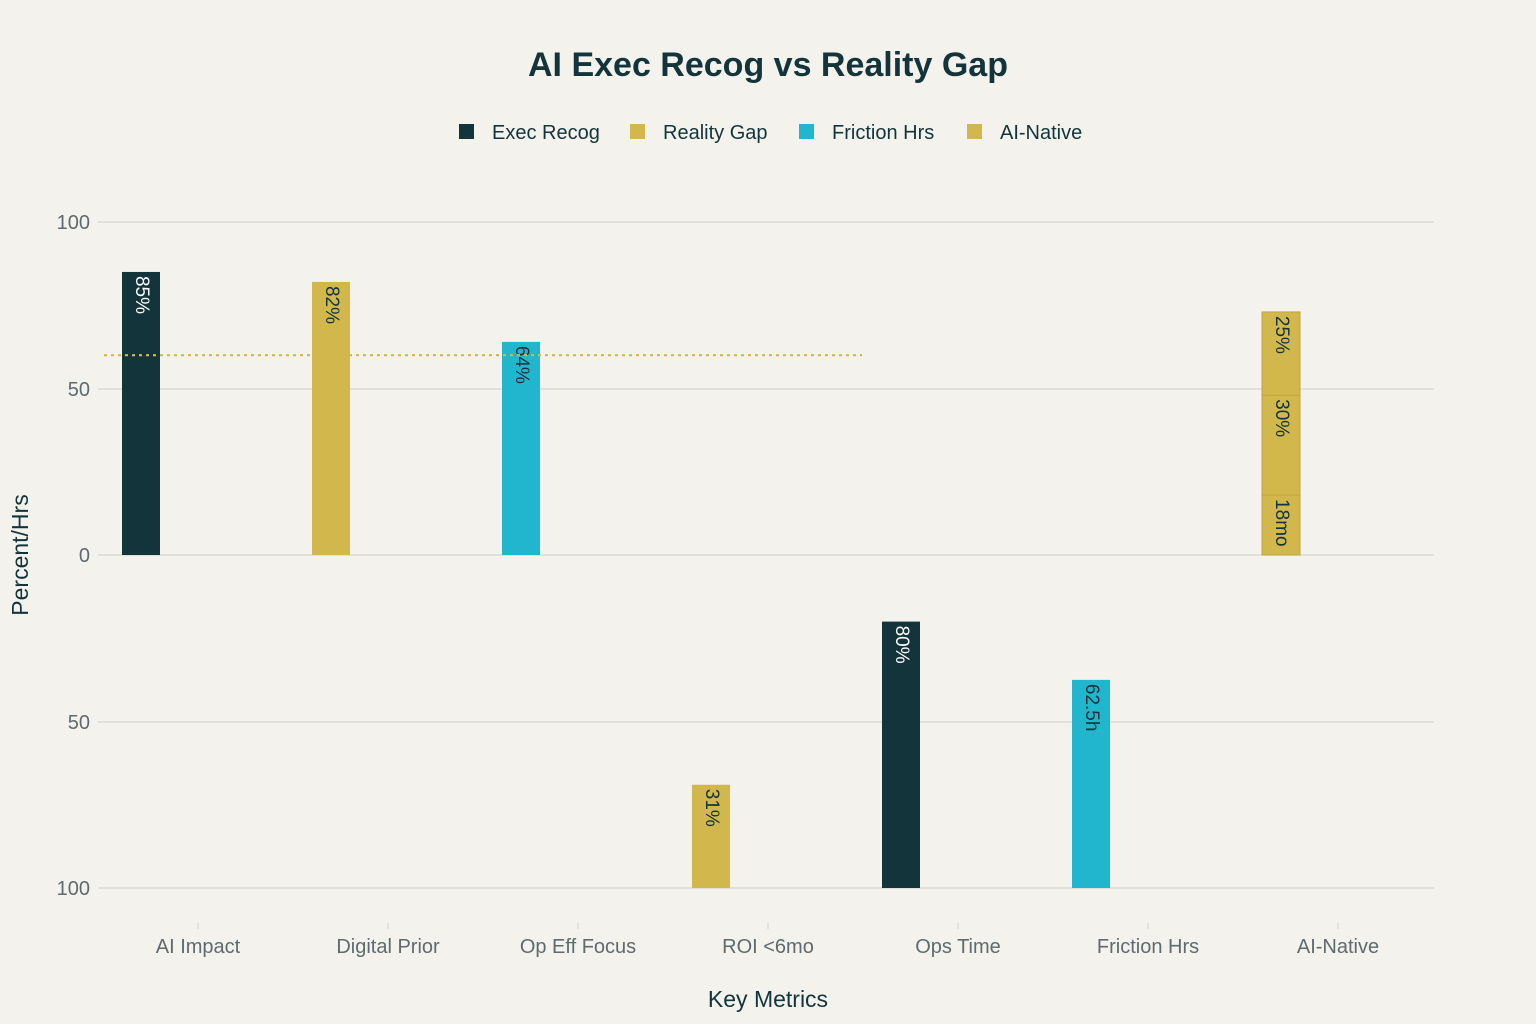 This screenshot has height=1024, width=1536. Describe the element at coordinates (141, 295) in the screenshot. I see `bar-data-label: 85%` at that location.